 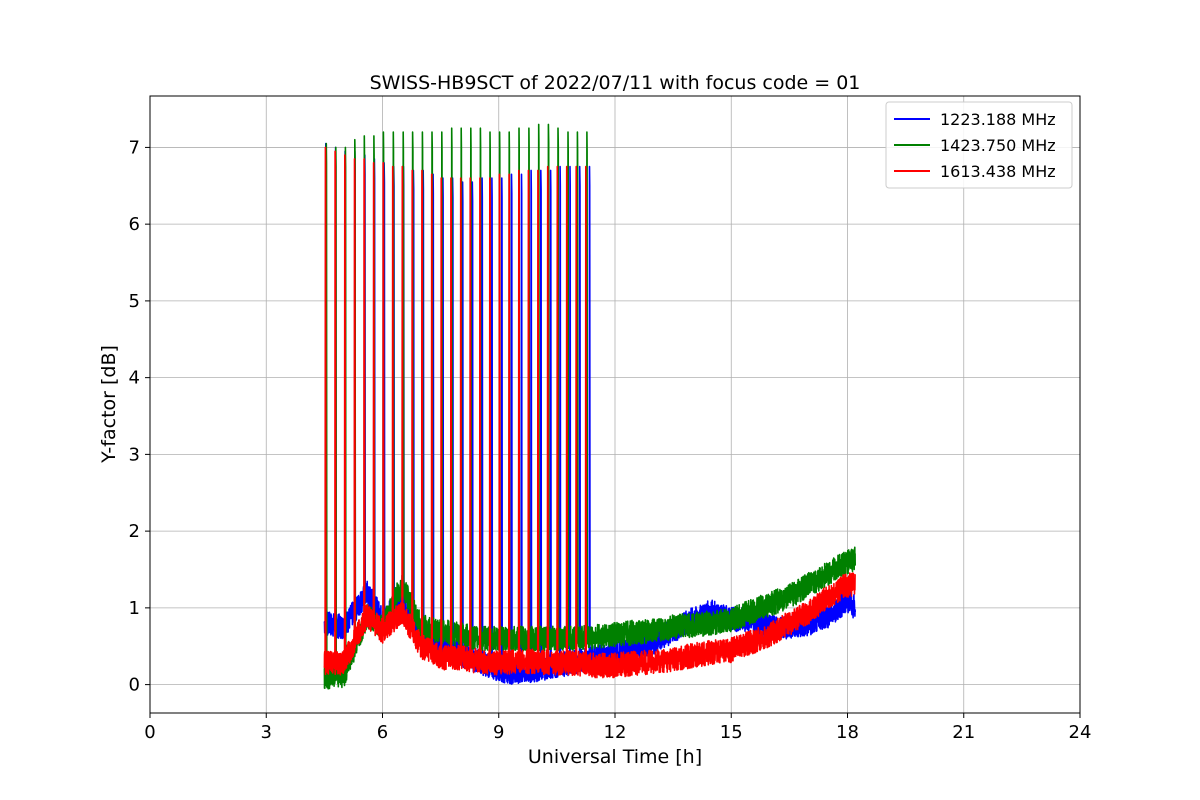 What do you see at coordinates (615, 757) in the screenshot?
I see `x-axis-label: Universal Time [h]` at bounding box center [615, 757].